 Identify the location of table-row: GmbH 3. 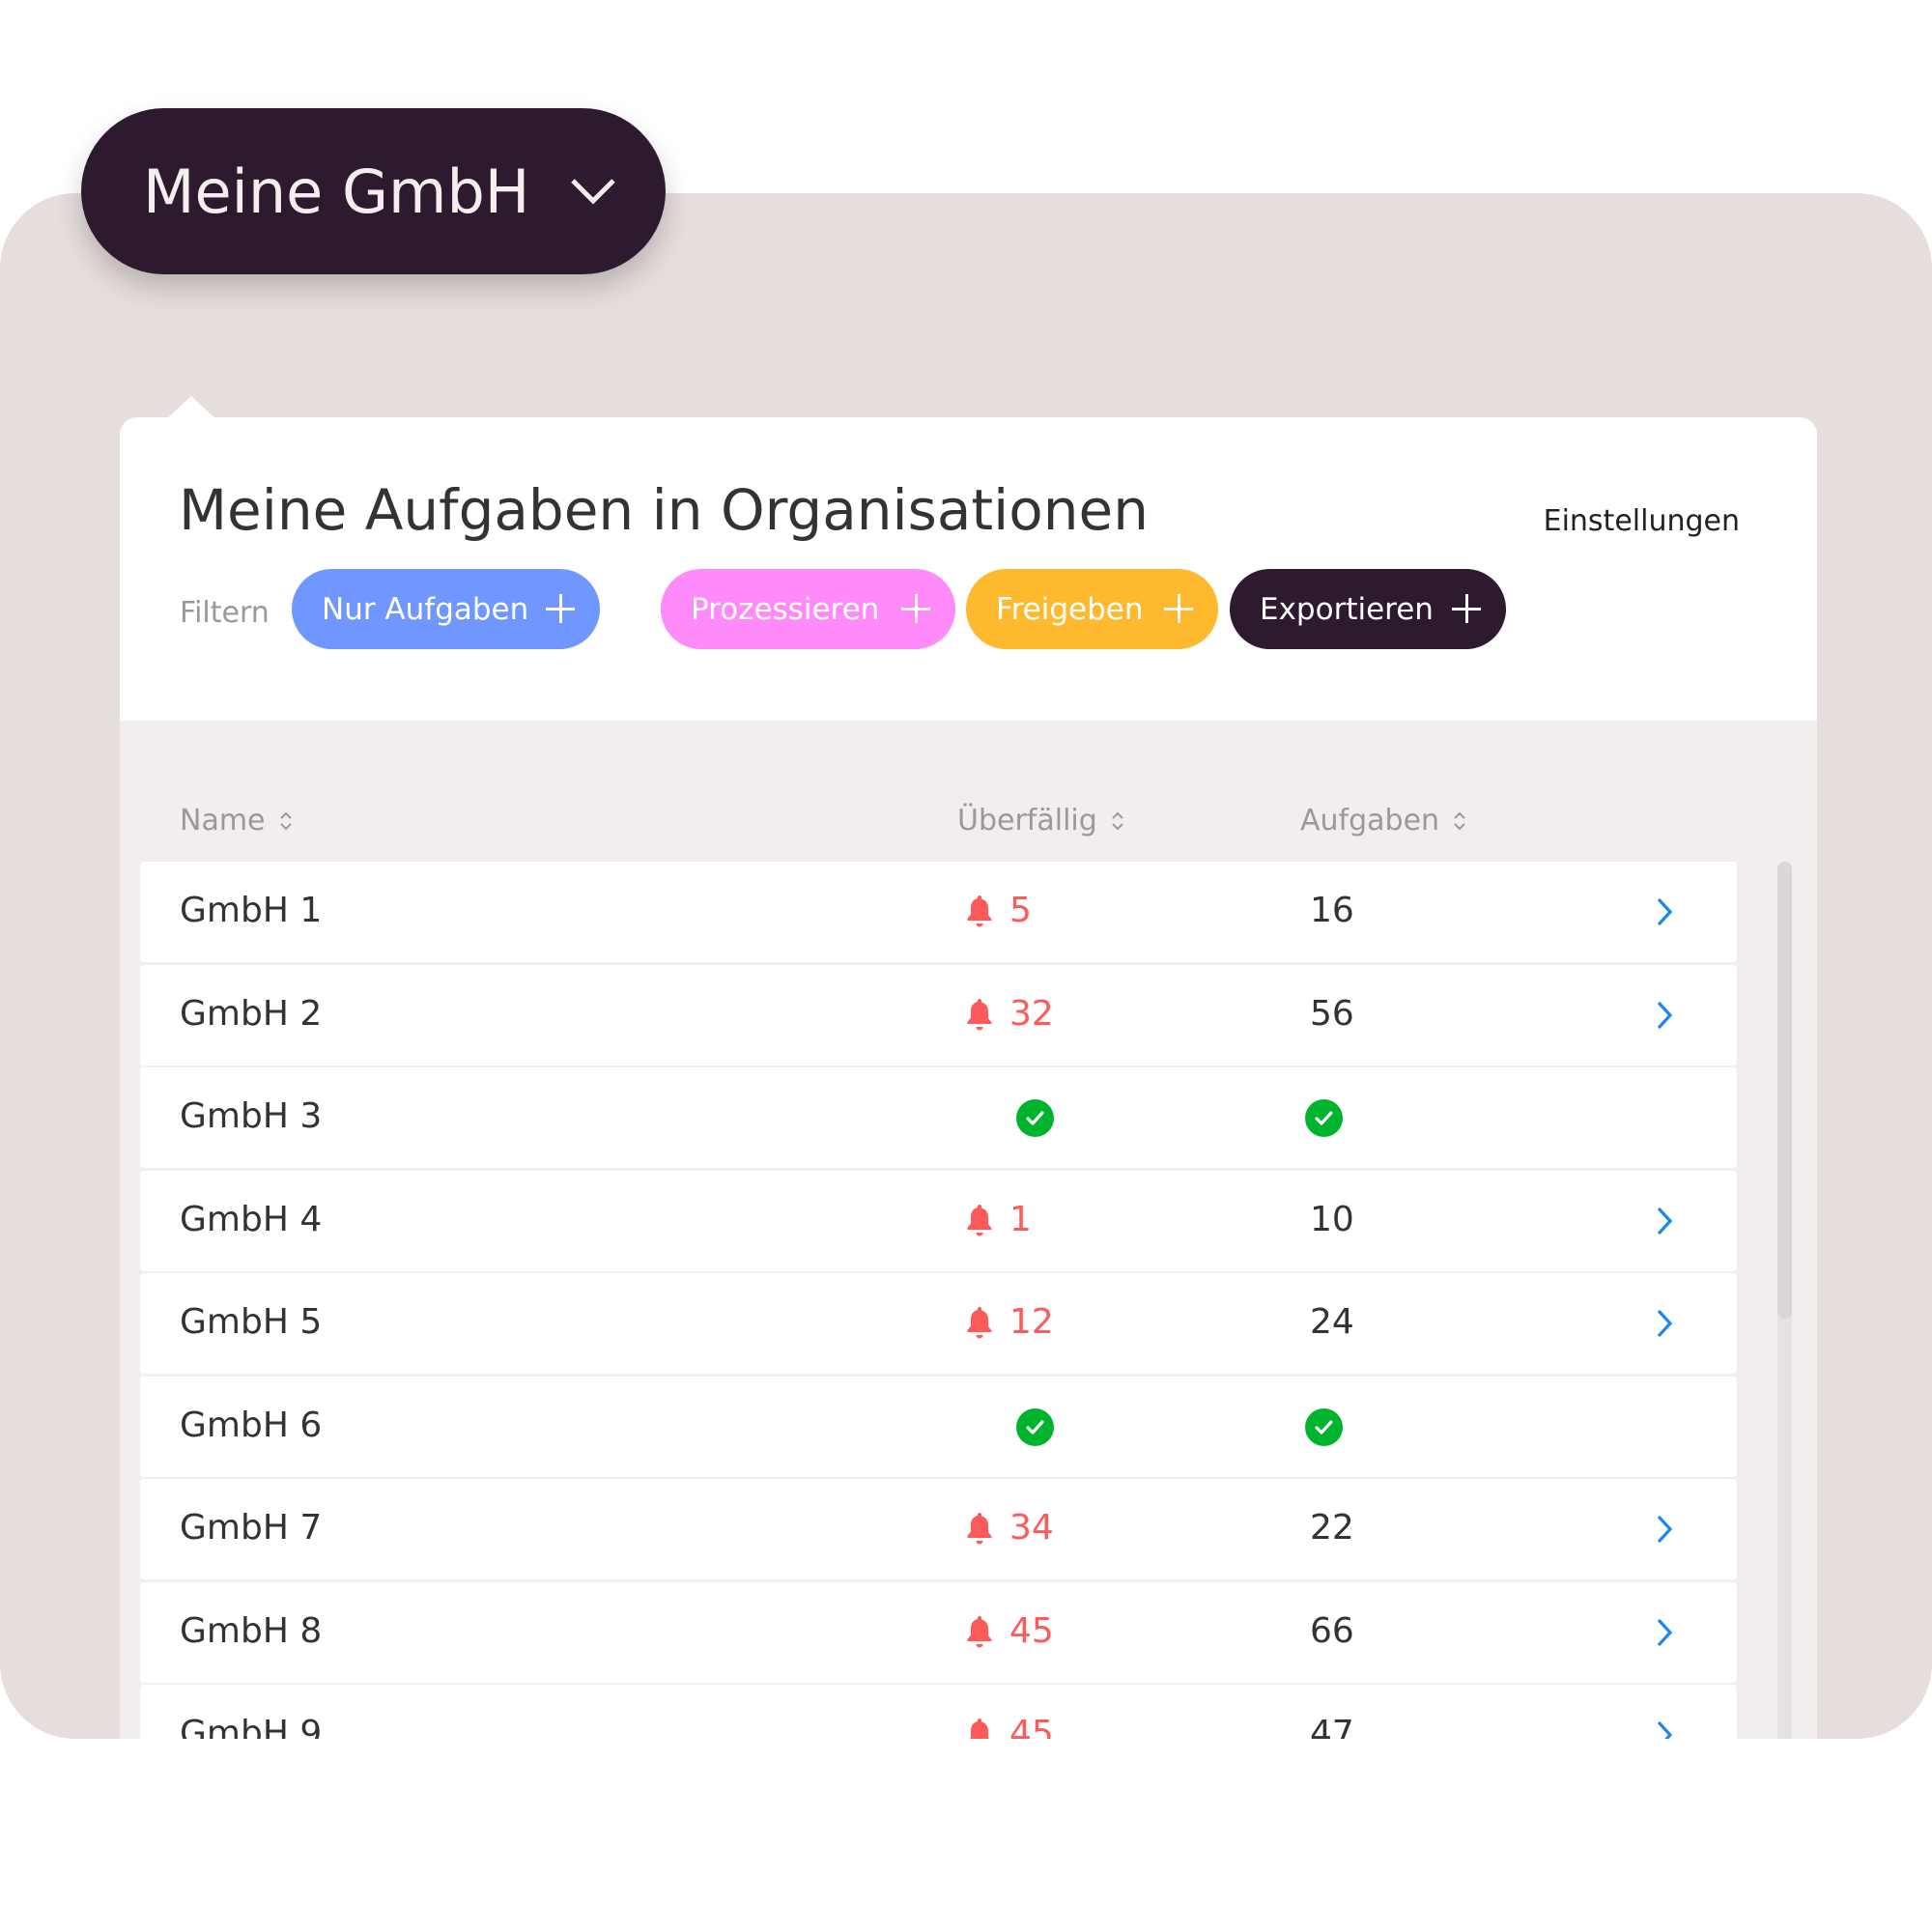
(938, 1117).